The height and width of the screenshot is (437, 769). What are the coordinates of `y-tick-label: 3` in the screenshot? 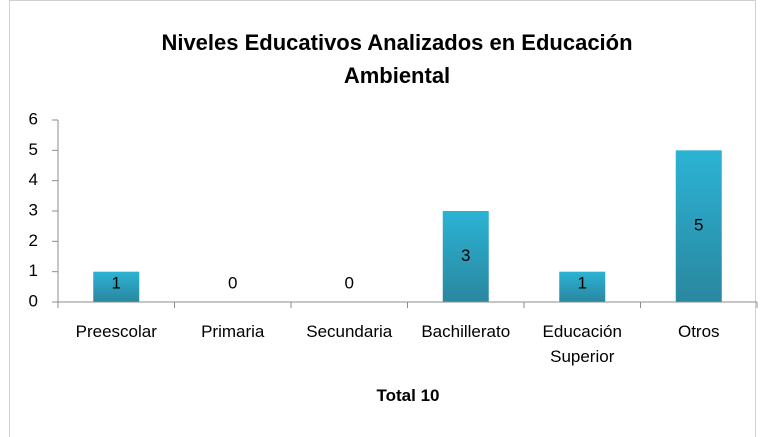 It's located at (33, 209).